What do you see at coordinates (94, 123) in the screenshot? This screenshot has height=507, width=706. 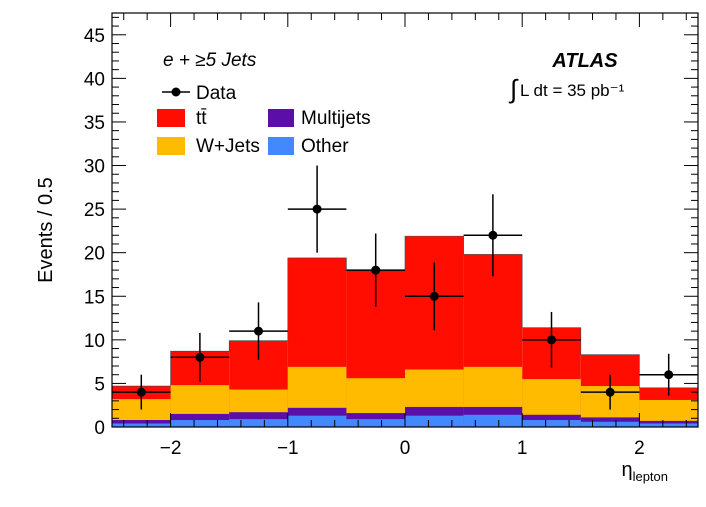 I see `y-tick-label-35: 35` at bounding box center [94, 123].